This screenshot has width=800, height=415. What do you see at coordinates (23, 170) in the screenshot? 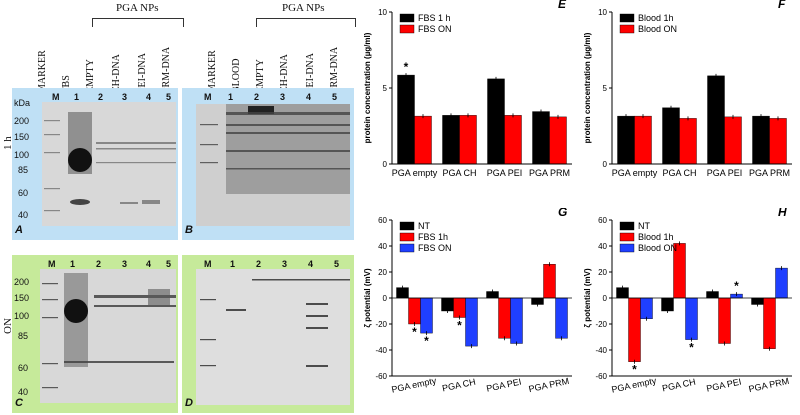
I see `marker-85-a: 85` at bounding box center [23, 170].